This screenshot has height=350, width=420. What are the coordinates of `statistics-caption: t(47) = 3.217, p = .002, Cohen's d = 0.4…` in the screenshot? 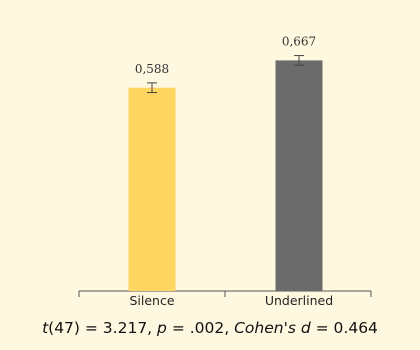 It's located at (210, 328).